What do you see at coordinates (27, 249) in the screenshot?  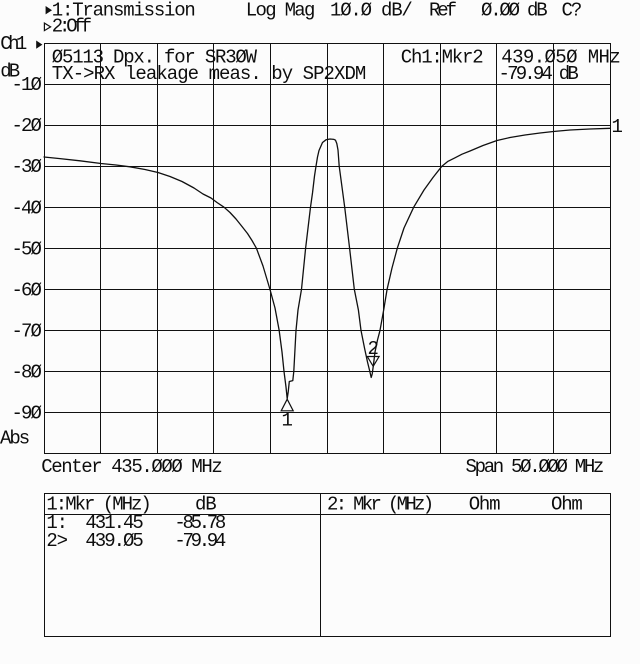 I see `svg-text: -5Ø` at bounding box center [27, 249].